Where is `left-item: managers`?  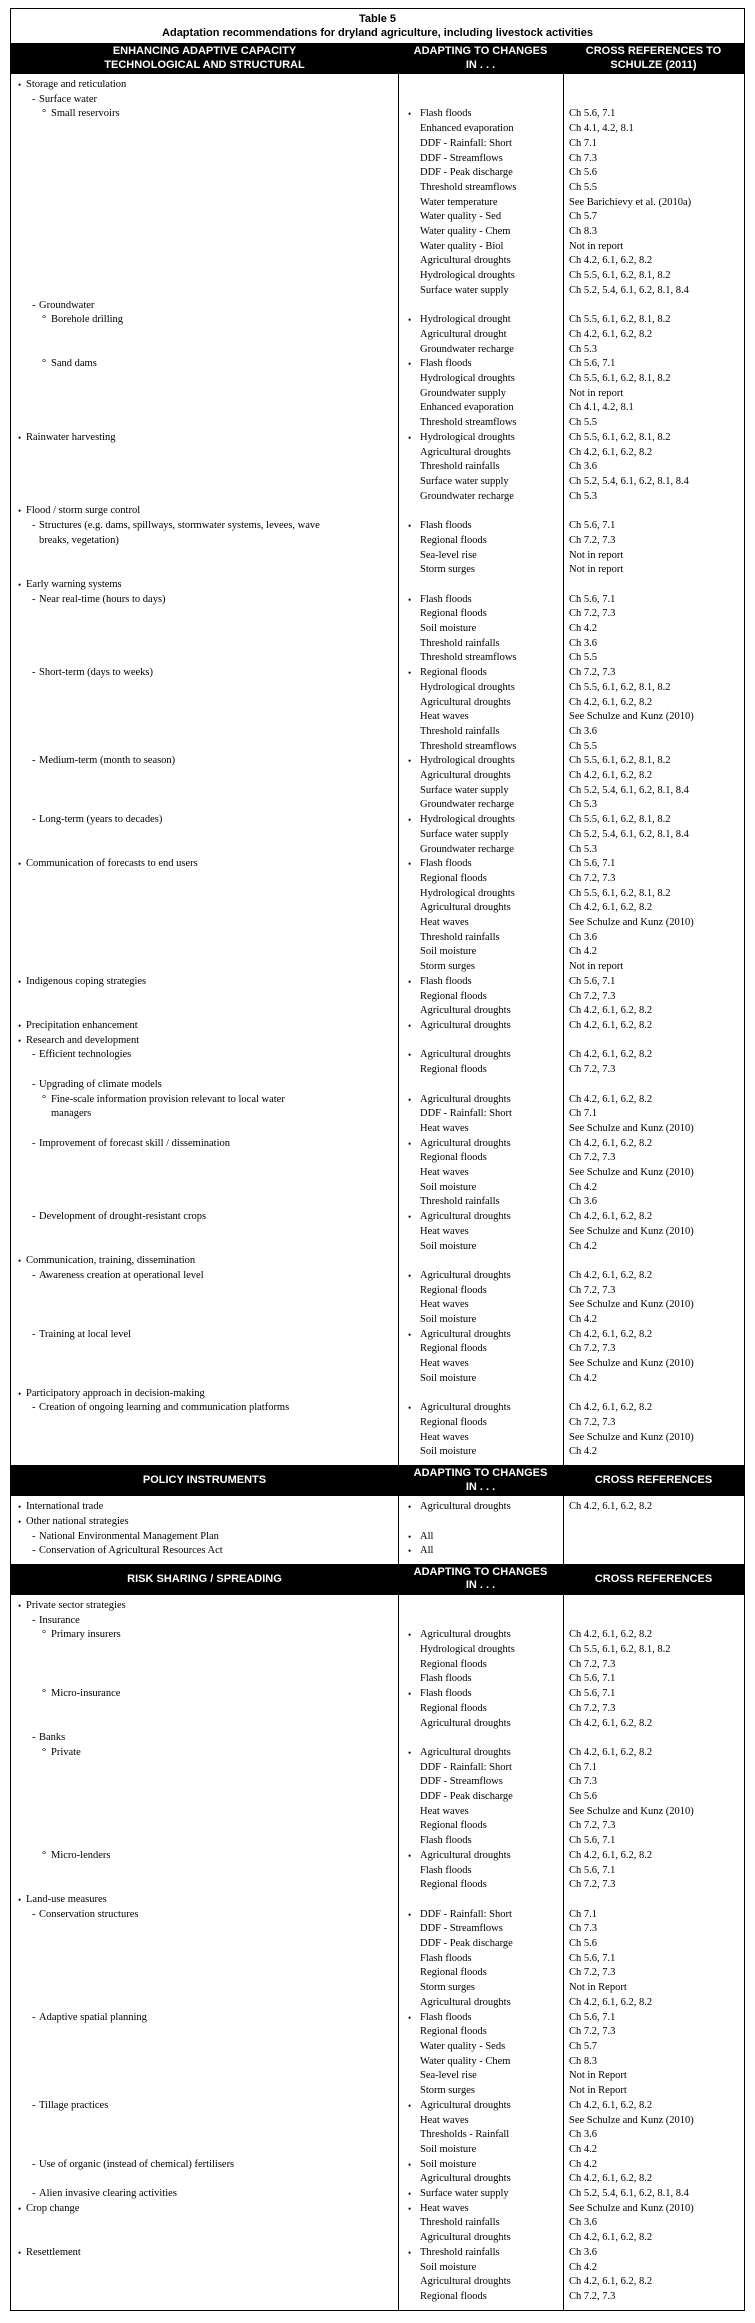 left-item: managers is located at coordinates (71, 1114).